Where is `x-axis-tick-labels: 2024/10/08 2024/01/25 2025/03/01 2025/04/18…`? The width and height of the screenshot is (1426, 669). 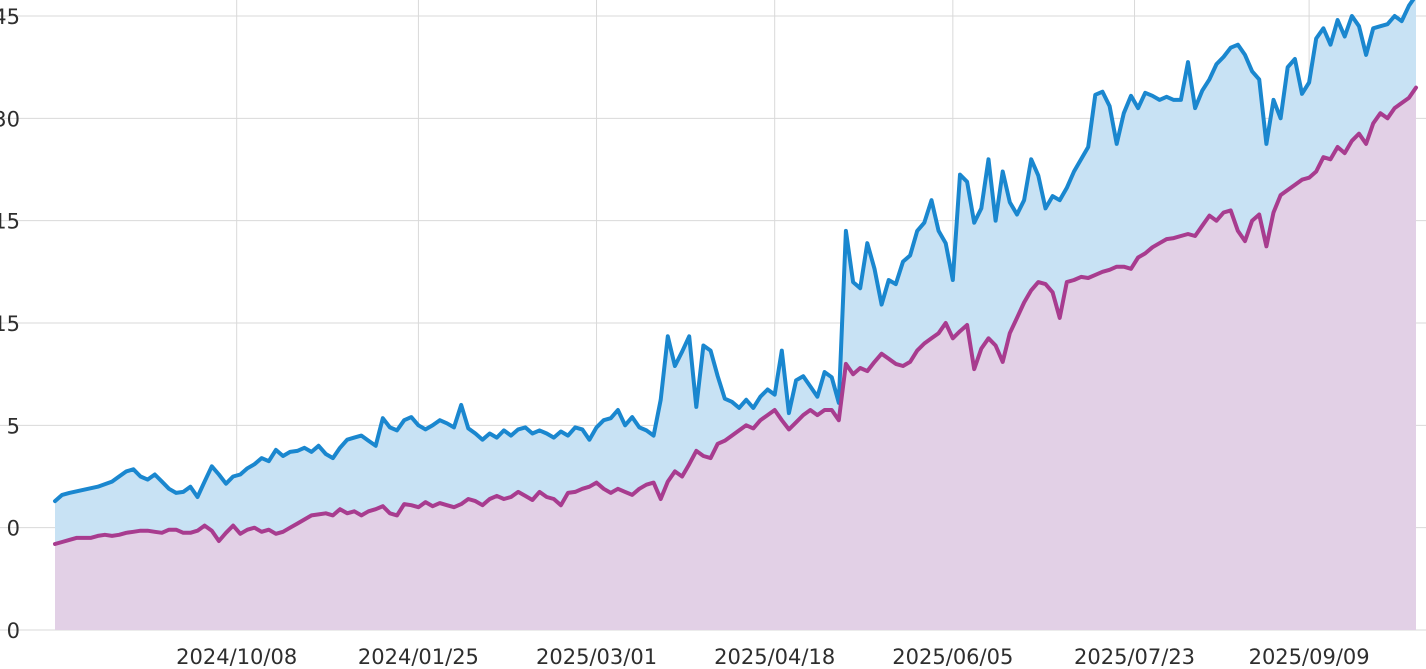
x-axis-tick-labels: 2024/10/08 2024/01/25 2025/03/01 2025/04/18… is located at coordinates (772, 657).